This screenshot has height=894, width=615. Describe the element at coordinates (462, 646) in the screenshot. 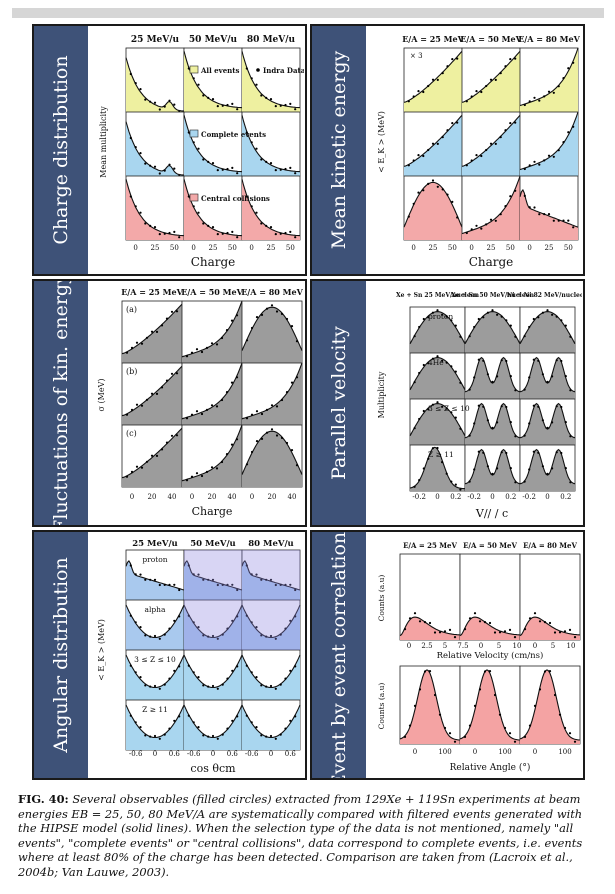

I see `tick-label: 7.5` at that location.